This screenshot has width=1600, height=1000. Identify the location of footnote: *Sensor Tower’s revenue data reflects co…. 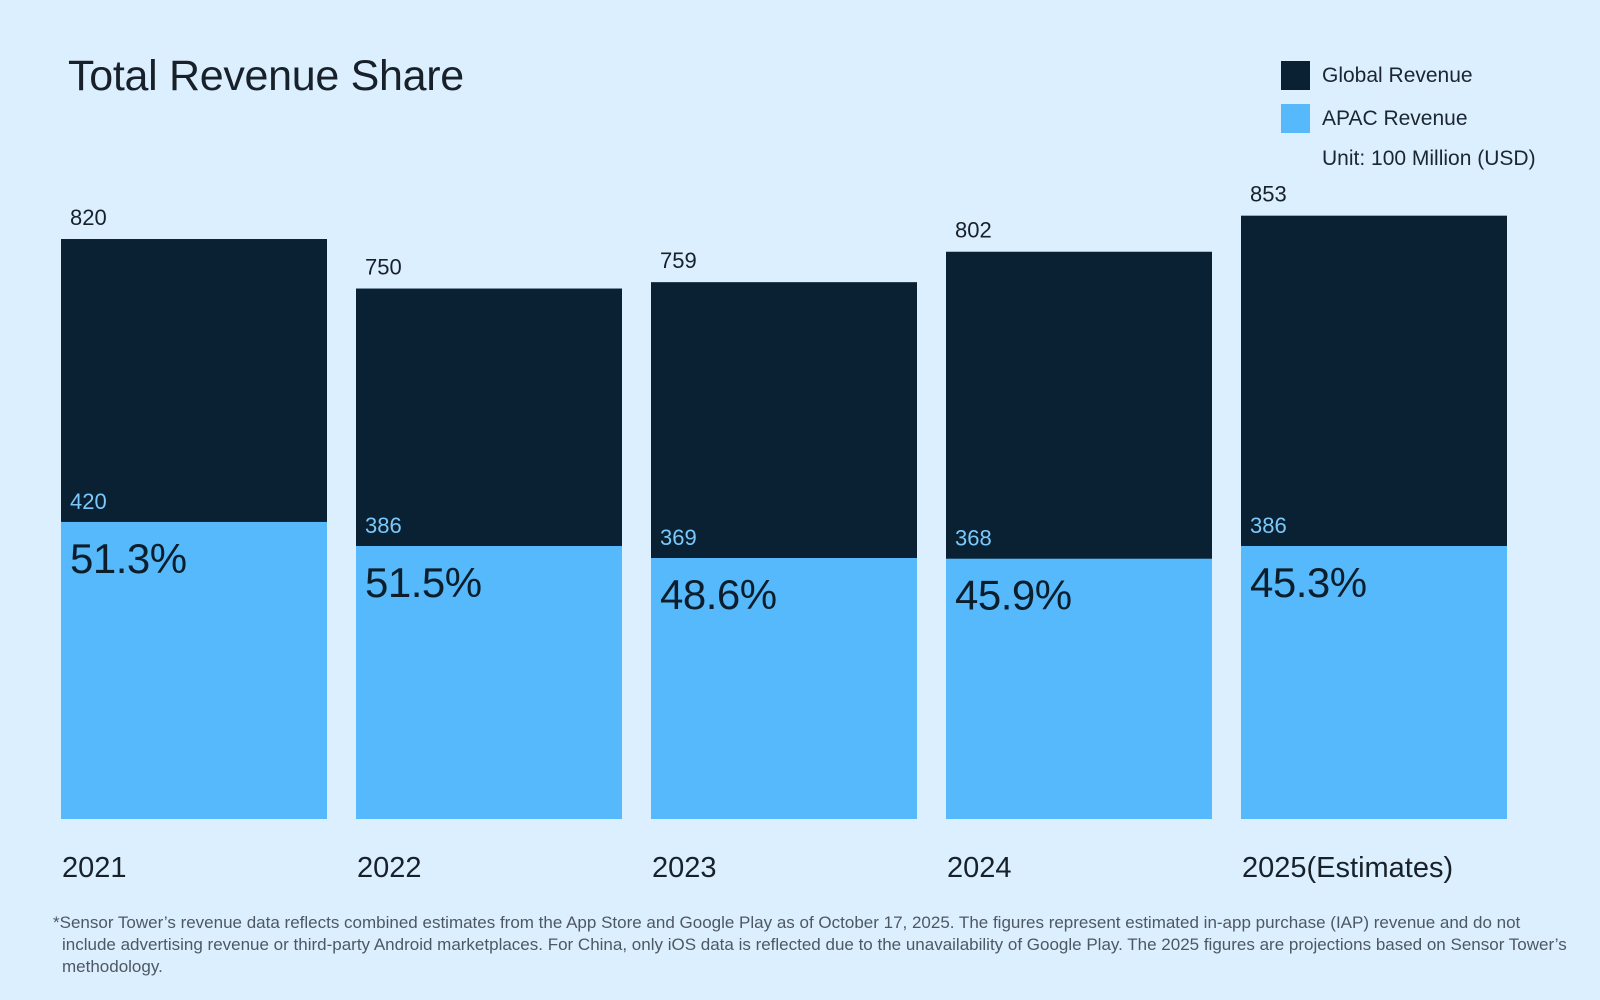
(810, 944).